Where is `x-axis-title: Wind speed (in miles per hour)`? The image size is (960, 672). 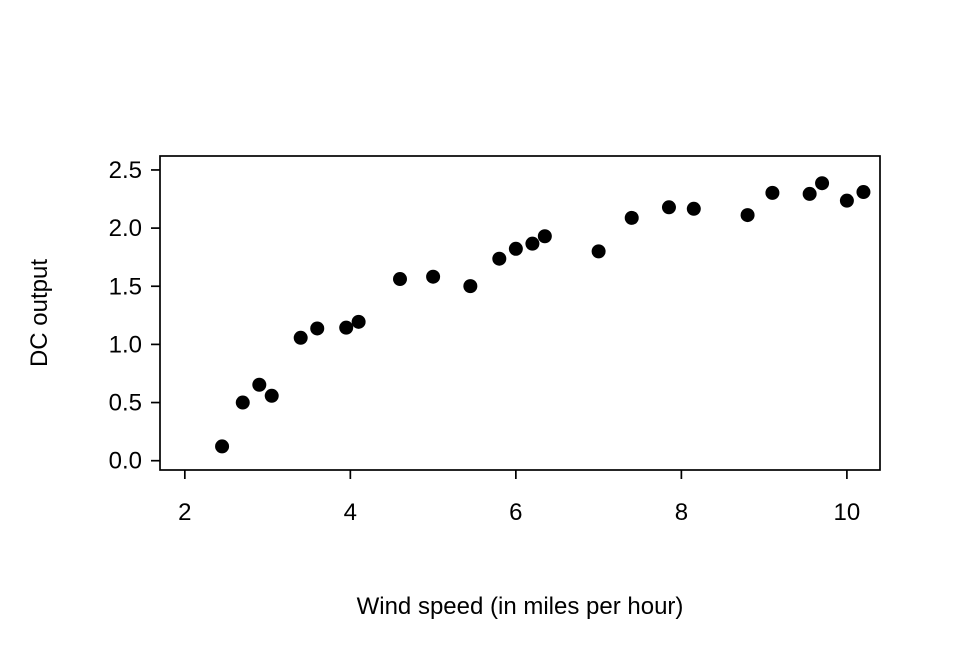
x-axis-title: Wind speed (in miles per hour) is located at coordinates (520, 606).